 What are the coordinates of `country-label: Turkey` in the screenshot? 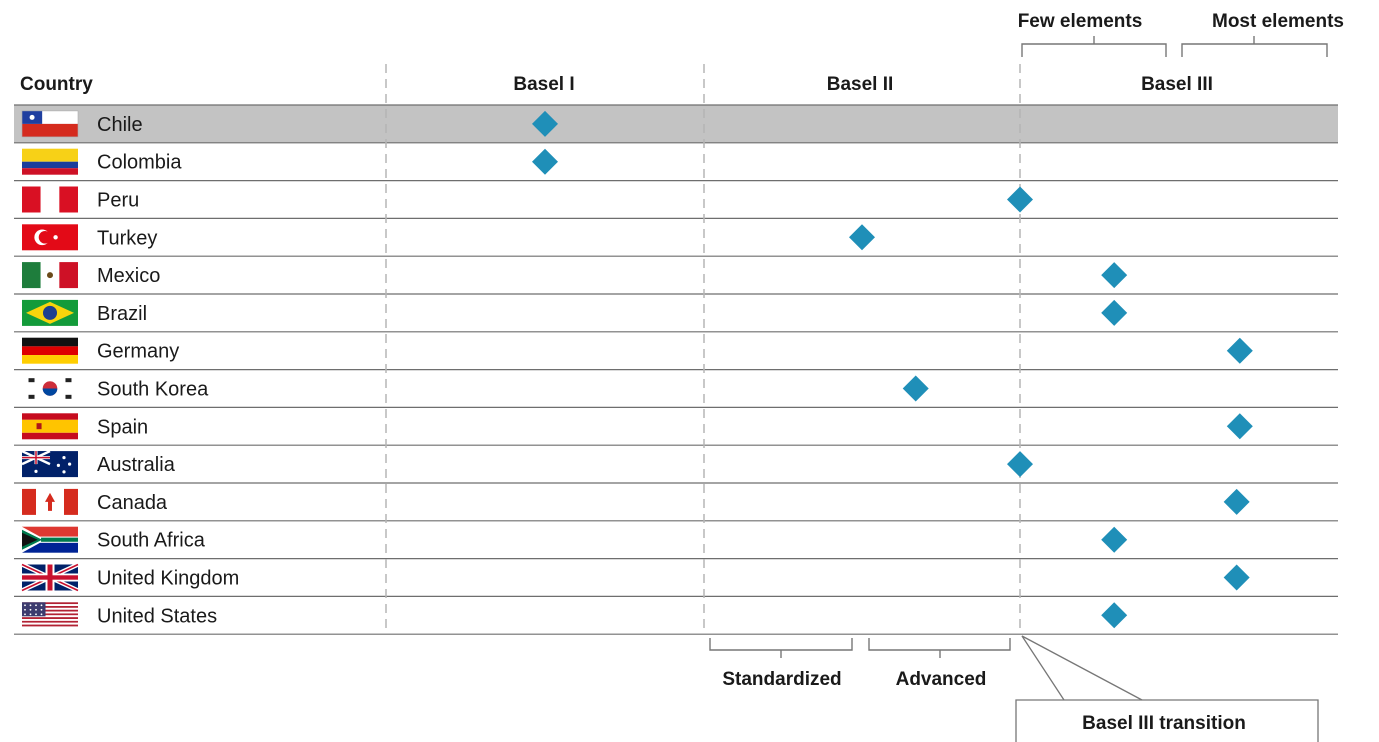 It's located at (127, 238).